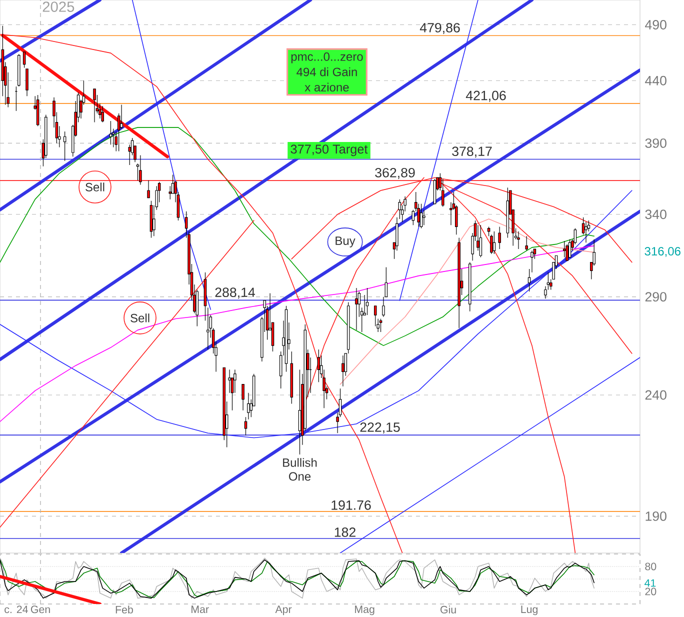 Image resolution: width=684 pixels, height=617 pixels. What do you see at coordinates (650, 583) in the screenshot?
I see `text: 41` at bounding box center [650, 583].